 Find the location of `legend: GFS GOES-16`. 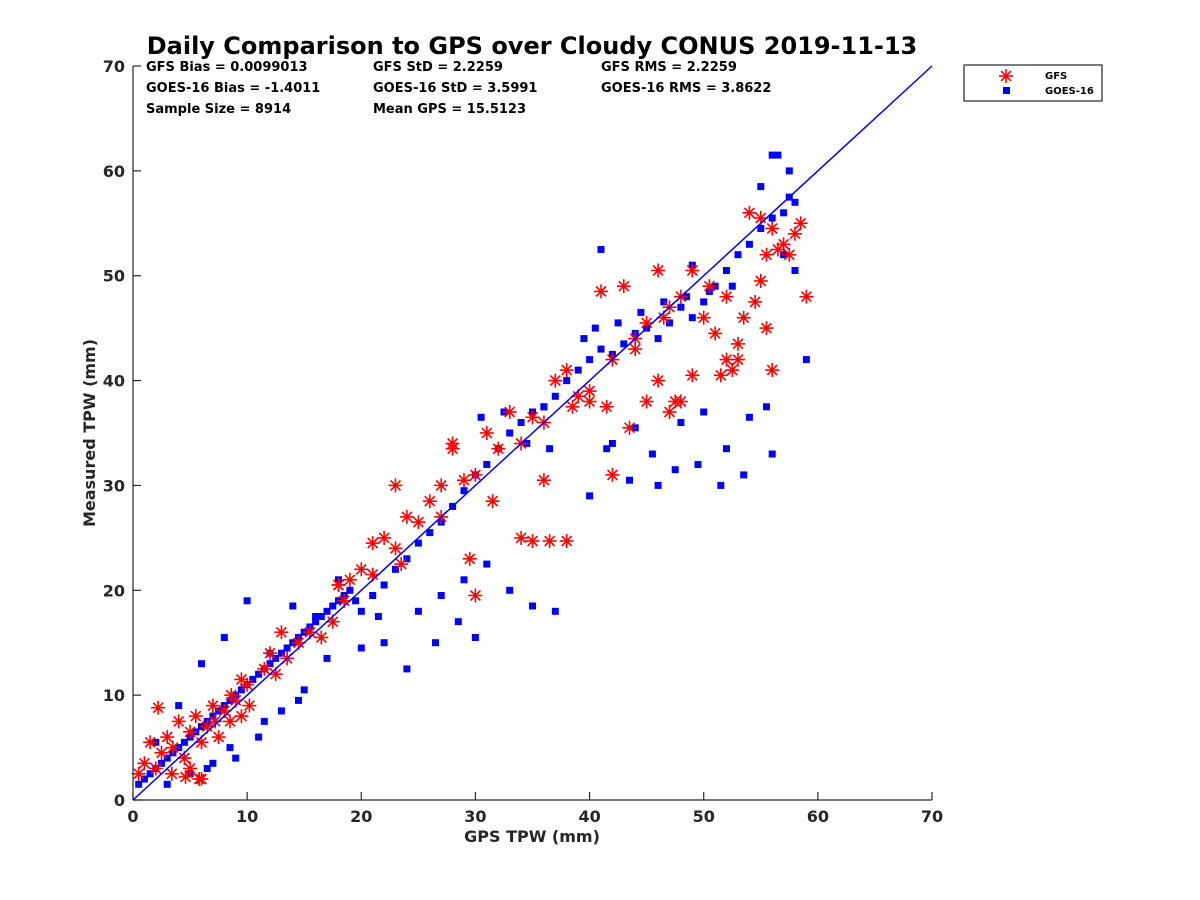

legend: GFS GOES-16 is located at coordinates (1033, 83).